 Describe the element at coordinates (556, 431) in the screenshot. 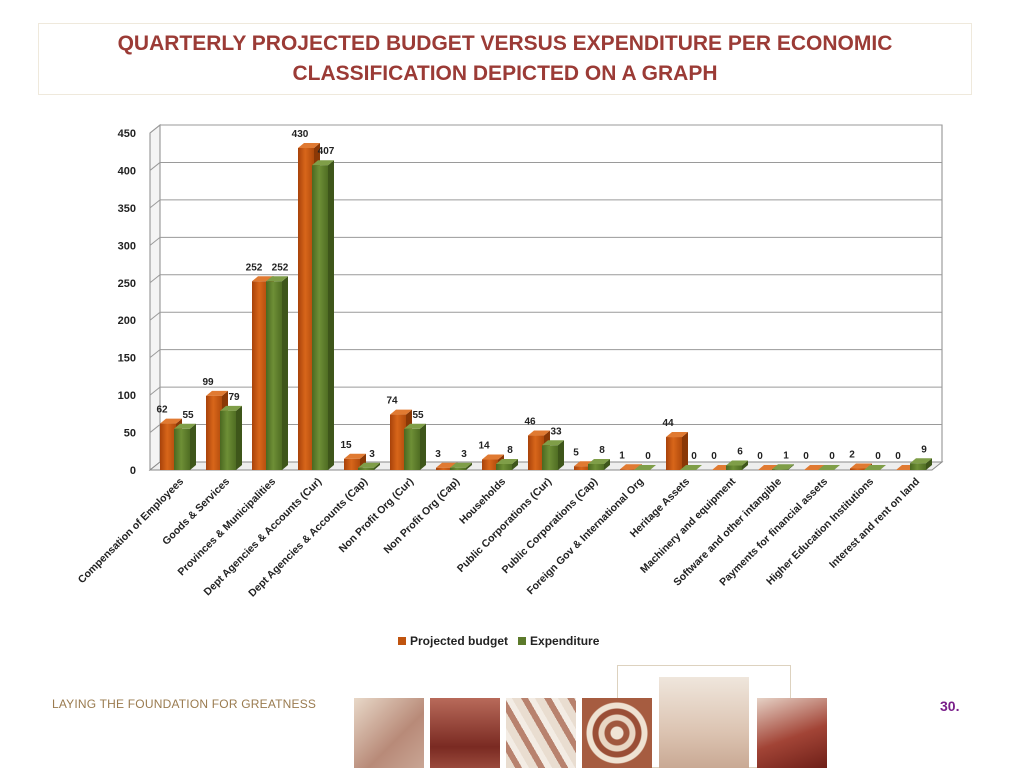

I see `value-label-expenditure: 33` at that location.